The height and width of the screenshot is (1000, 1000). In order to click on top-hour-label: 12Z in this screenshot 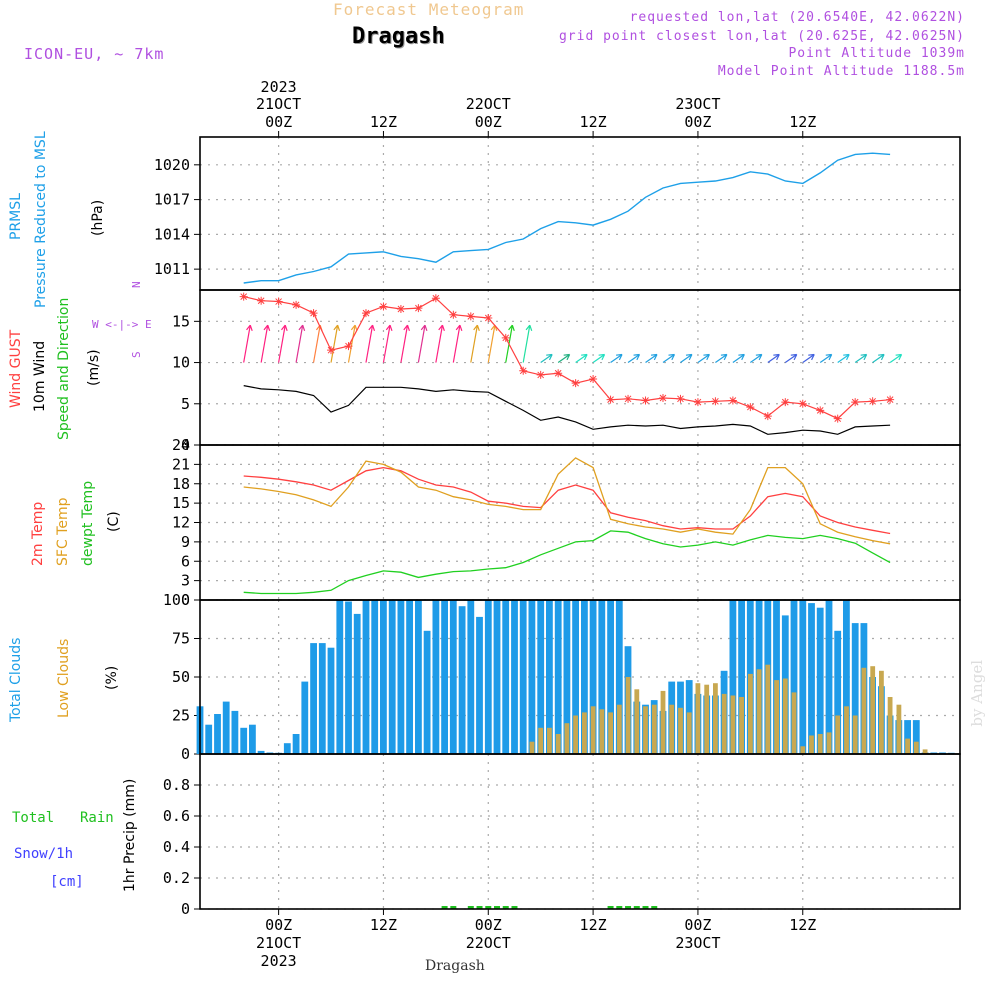, I will do `click(802, 122)`.